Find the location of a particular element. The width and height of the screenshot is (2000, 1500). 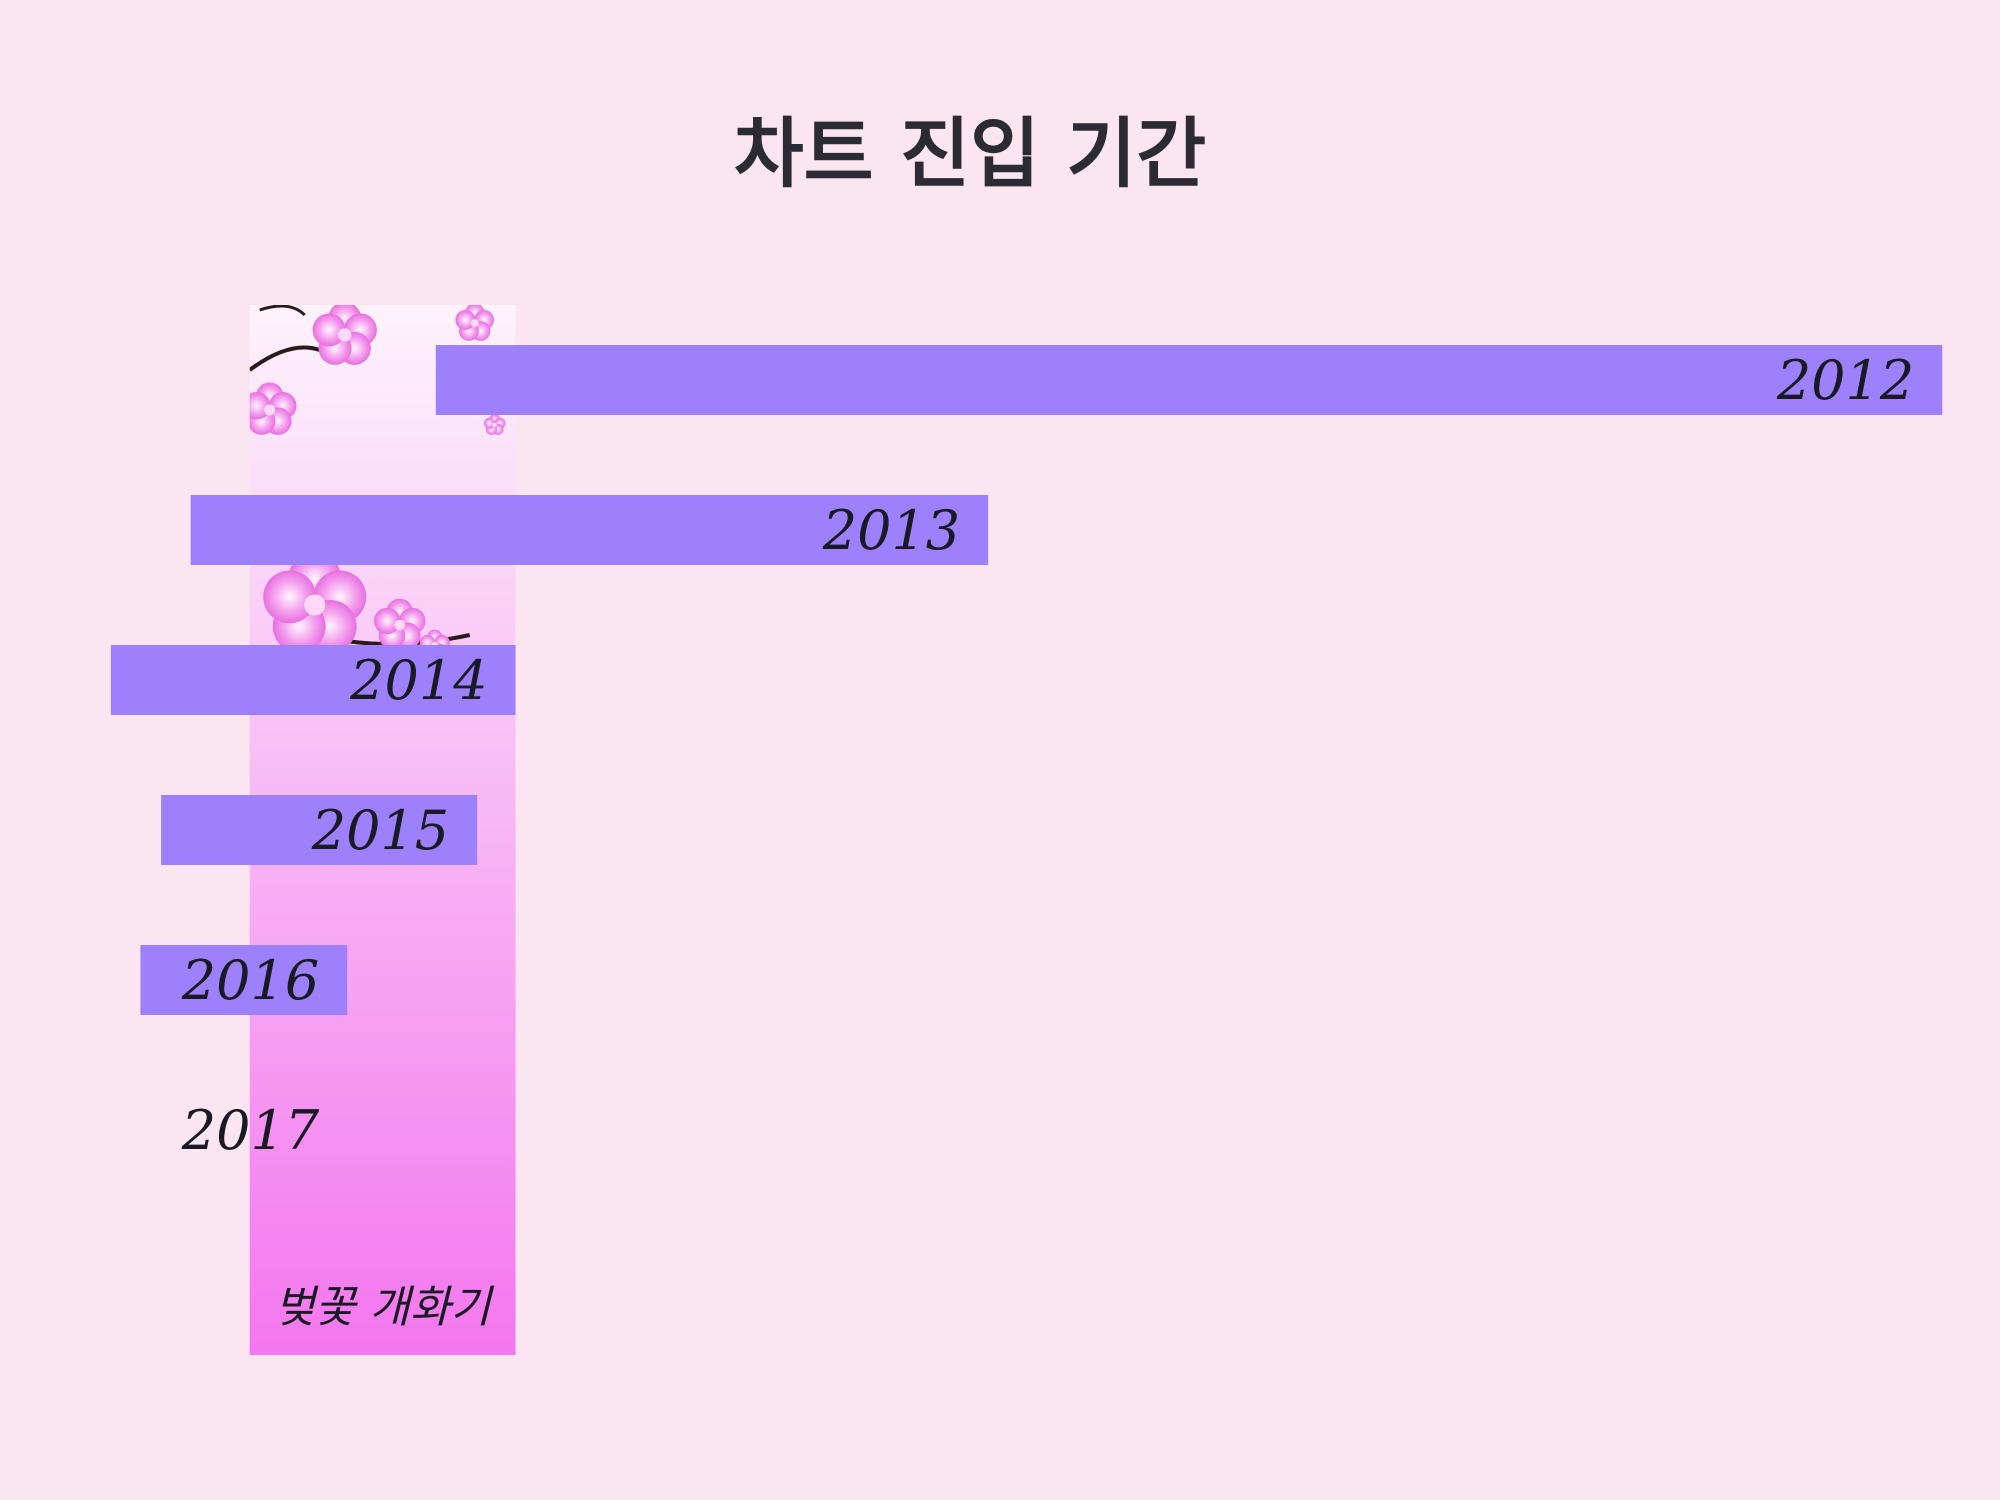

bar-2012 is located at coordinates (1189, 380).